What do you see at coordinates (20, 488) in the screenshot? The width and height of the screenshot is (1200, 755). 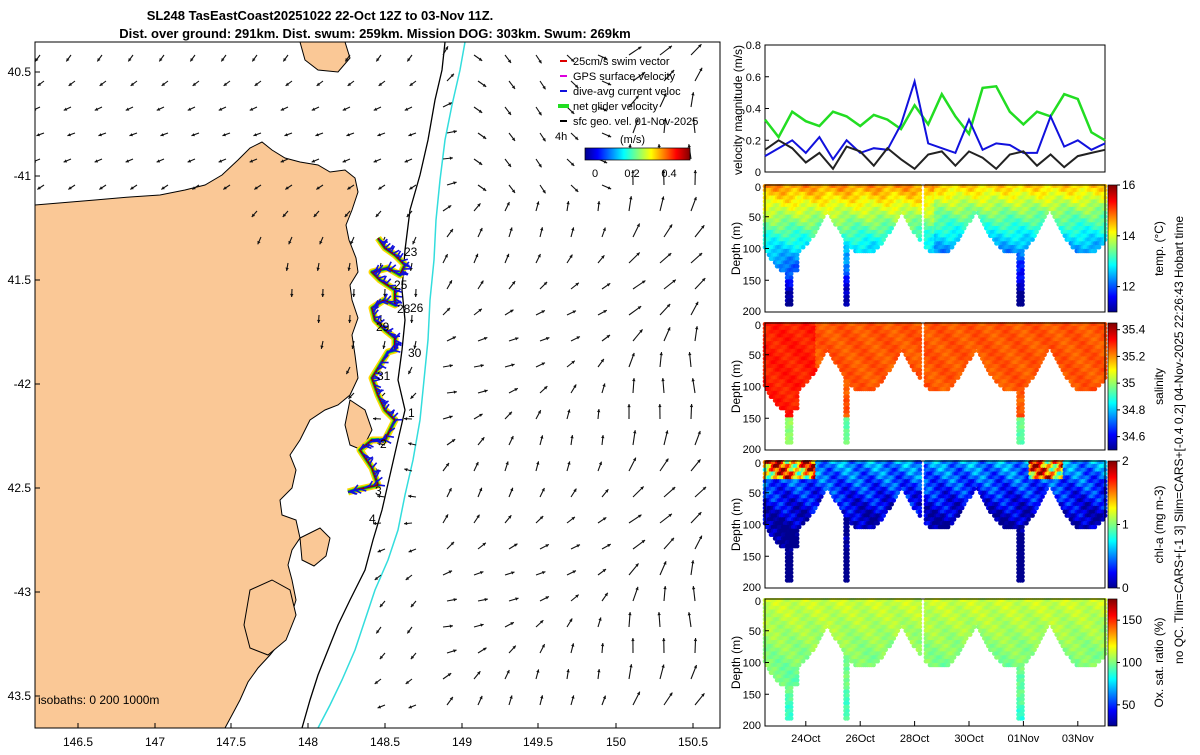 I see `map-y-tick-label: 42.5` at bounding box center [20, 488].